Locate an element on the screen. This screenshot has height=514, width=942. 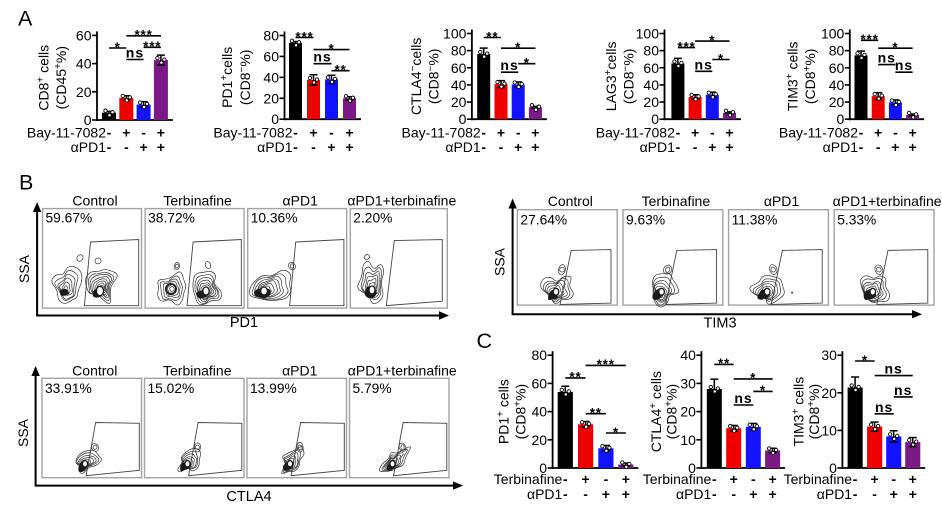
svg-text: 13.99% is located at coordinates (273, 388).